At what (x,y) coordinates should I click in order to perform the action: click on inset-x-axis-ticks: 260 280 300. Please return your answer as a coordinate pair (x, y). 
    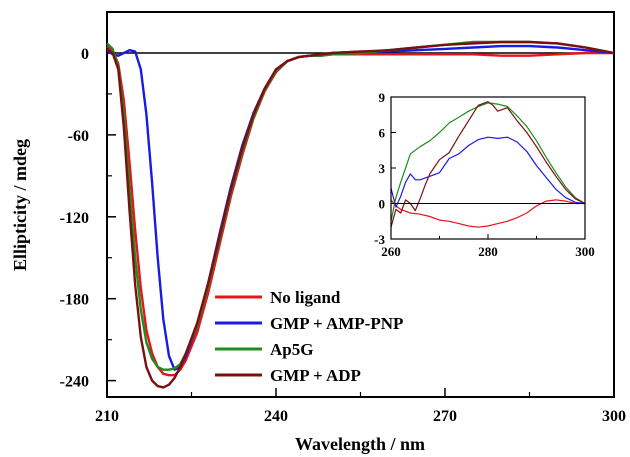
    Looking at the image, I should click on (488, 246).